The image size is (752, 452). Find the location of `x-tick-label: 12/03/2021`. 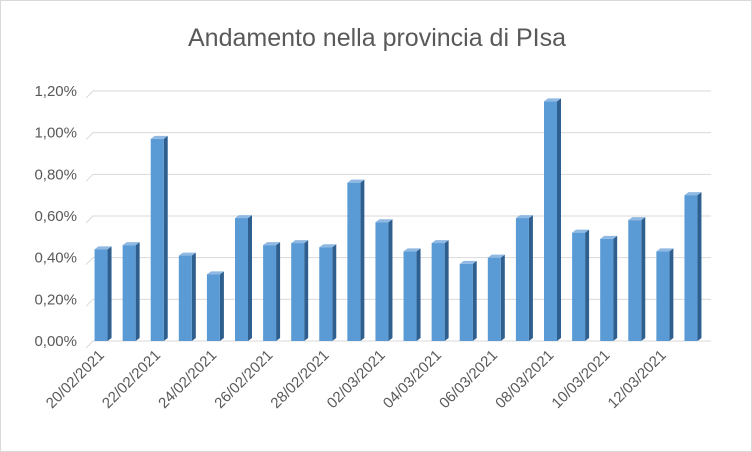

x-tick-label: 12/03/2021 is located at coordinates (637, 379).